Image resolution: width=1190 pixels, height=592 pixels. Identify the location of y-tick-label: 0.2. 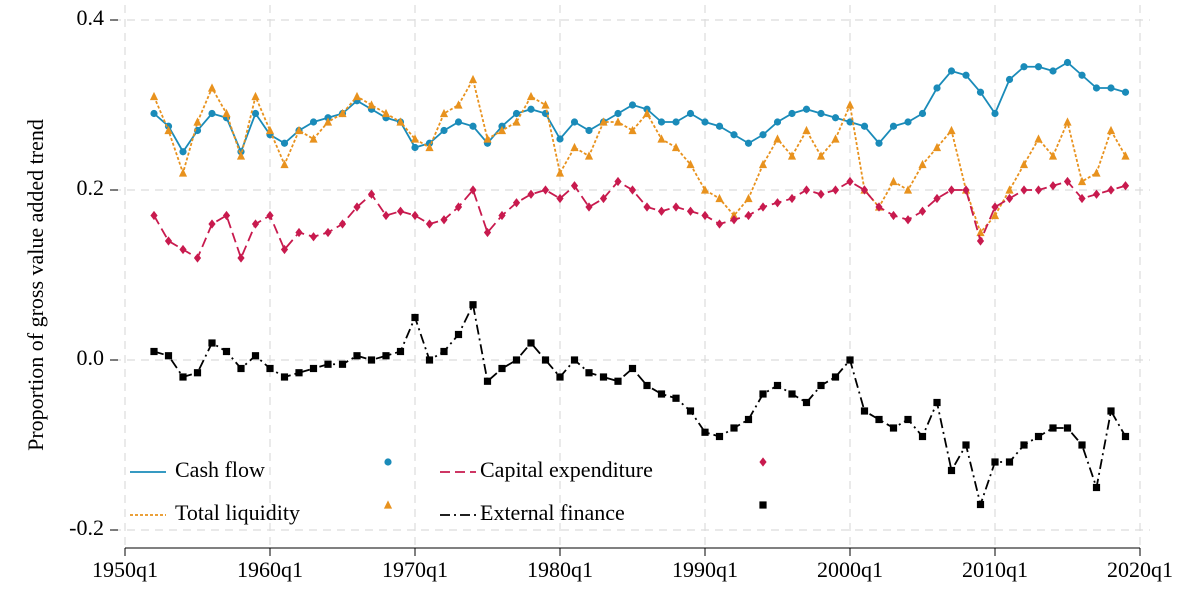
(91, 187).